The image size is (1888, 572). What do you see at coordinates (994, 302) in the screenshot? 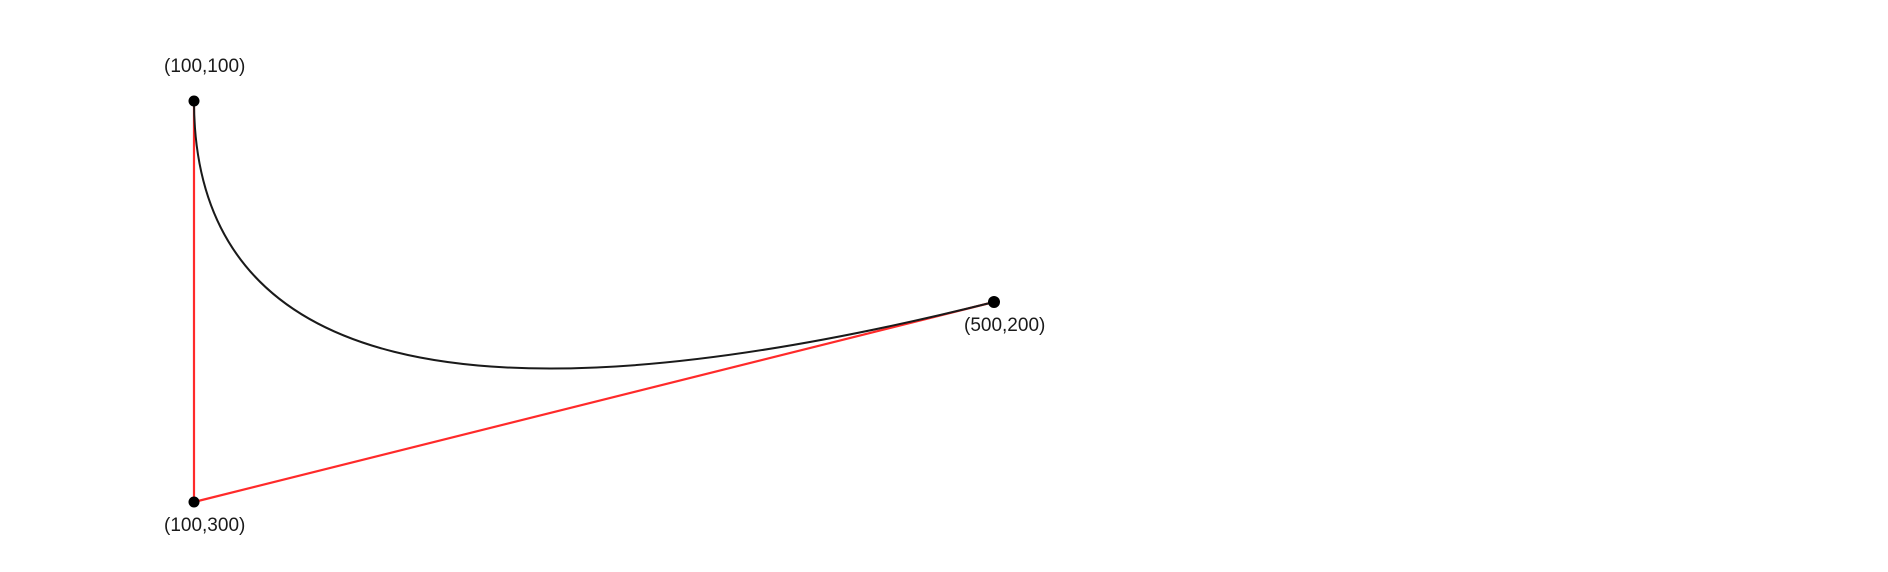
I see `end-point-marker` at bounding box center [994, 302].